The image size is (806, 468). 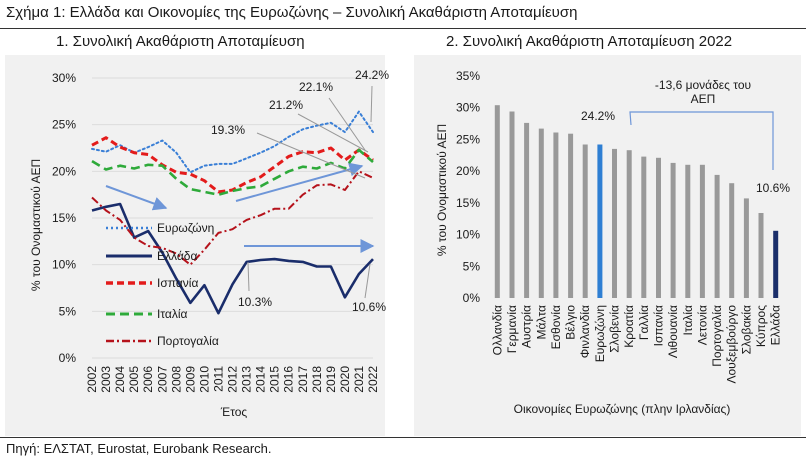 What do you see at coordinates (68, 358) in the screenshot?
I see `line-chart-y-tick: 0%` at bounding box center [68, 358].